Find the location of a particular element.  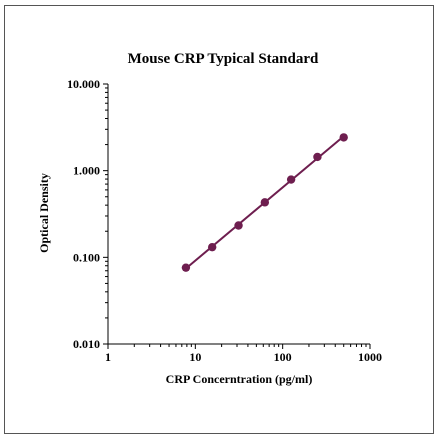

series is located at coordinates (264, 202).